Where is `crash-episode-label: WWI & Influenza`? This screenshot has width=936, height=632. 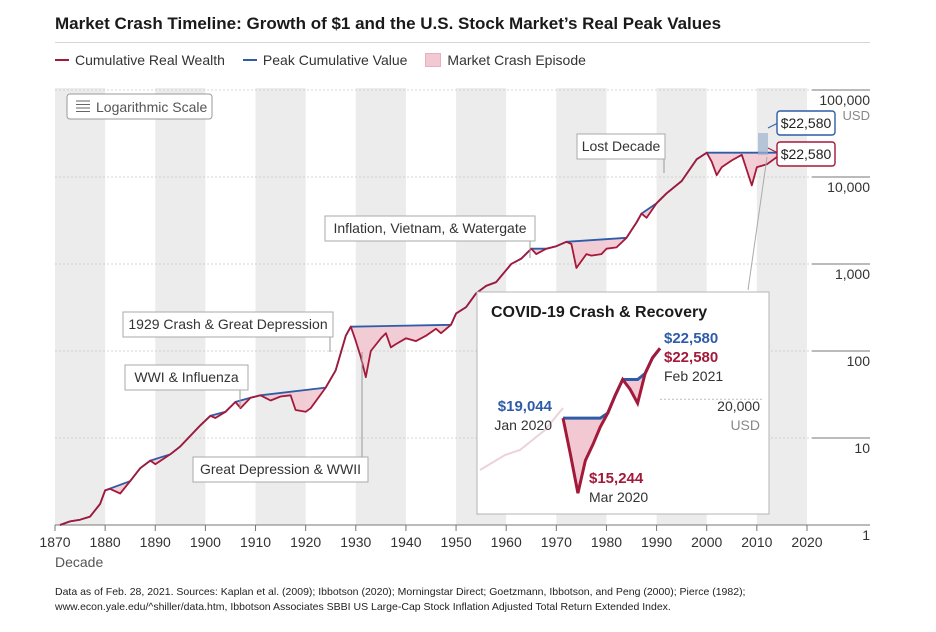
crash-episode-label: WWI & Influenza is located at coordinates (186, 377).